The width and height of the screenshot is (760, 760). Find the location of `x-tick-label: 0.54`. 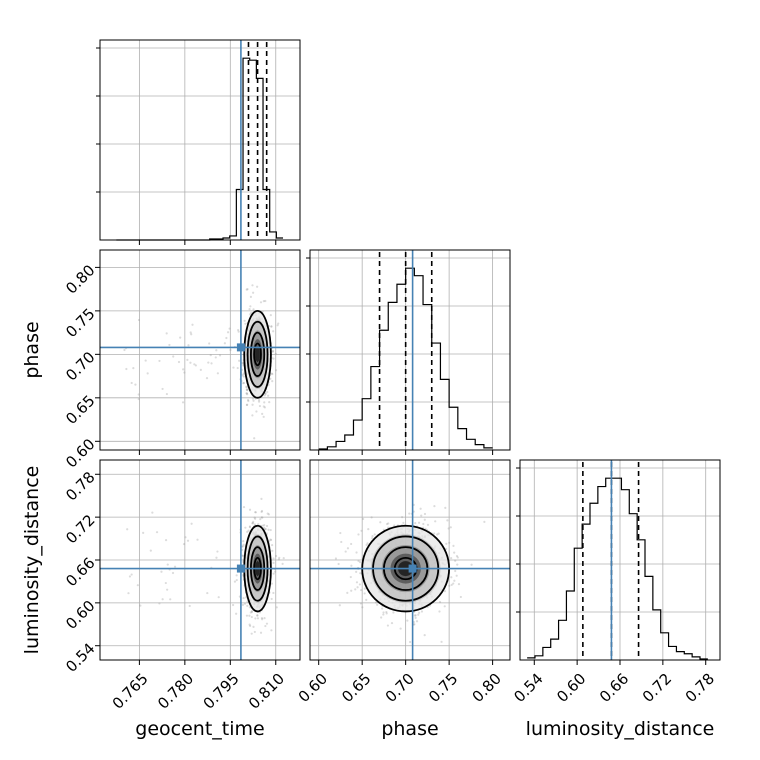

x-tick-label: 0.54 is located at coordinates (528, 688).